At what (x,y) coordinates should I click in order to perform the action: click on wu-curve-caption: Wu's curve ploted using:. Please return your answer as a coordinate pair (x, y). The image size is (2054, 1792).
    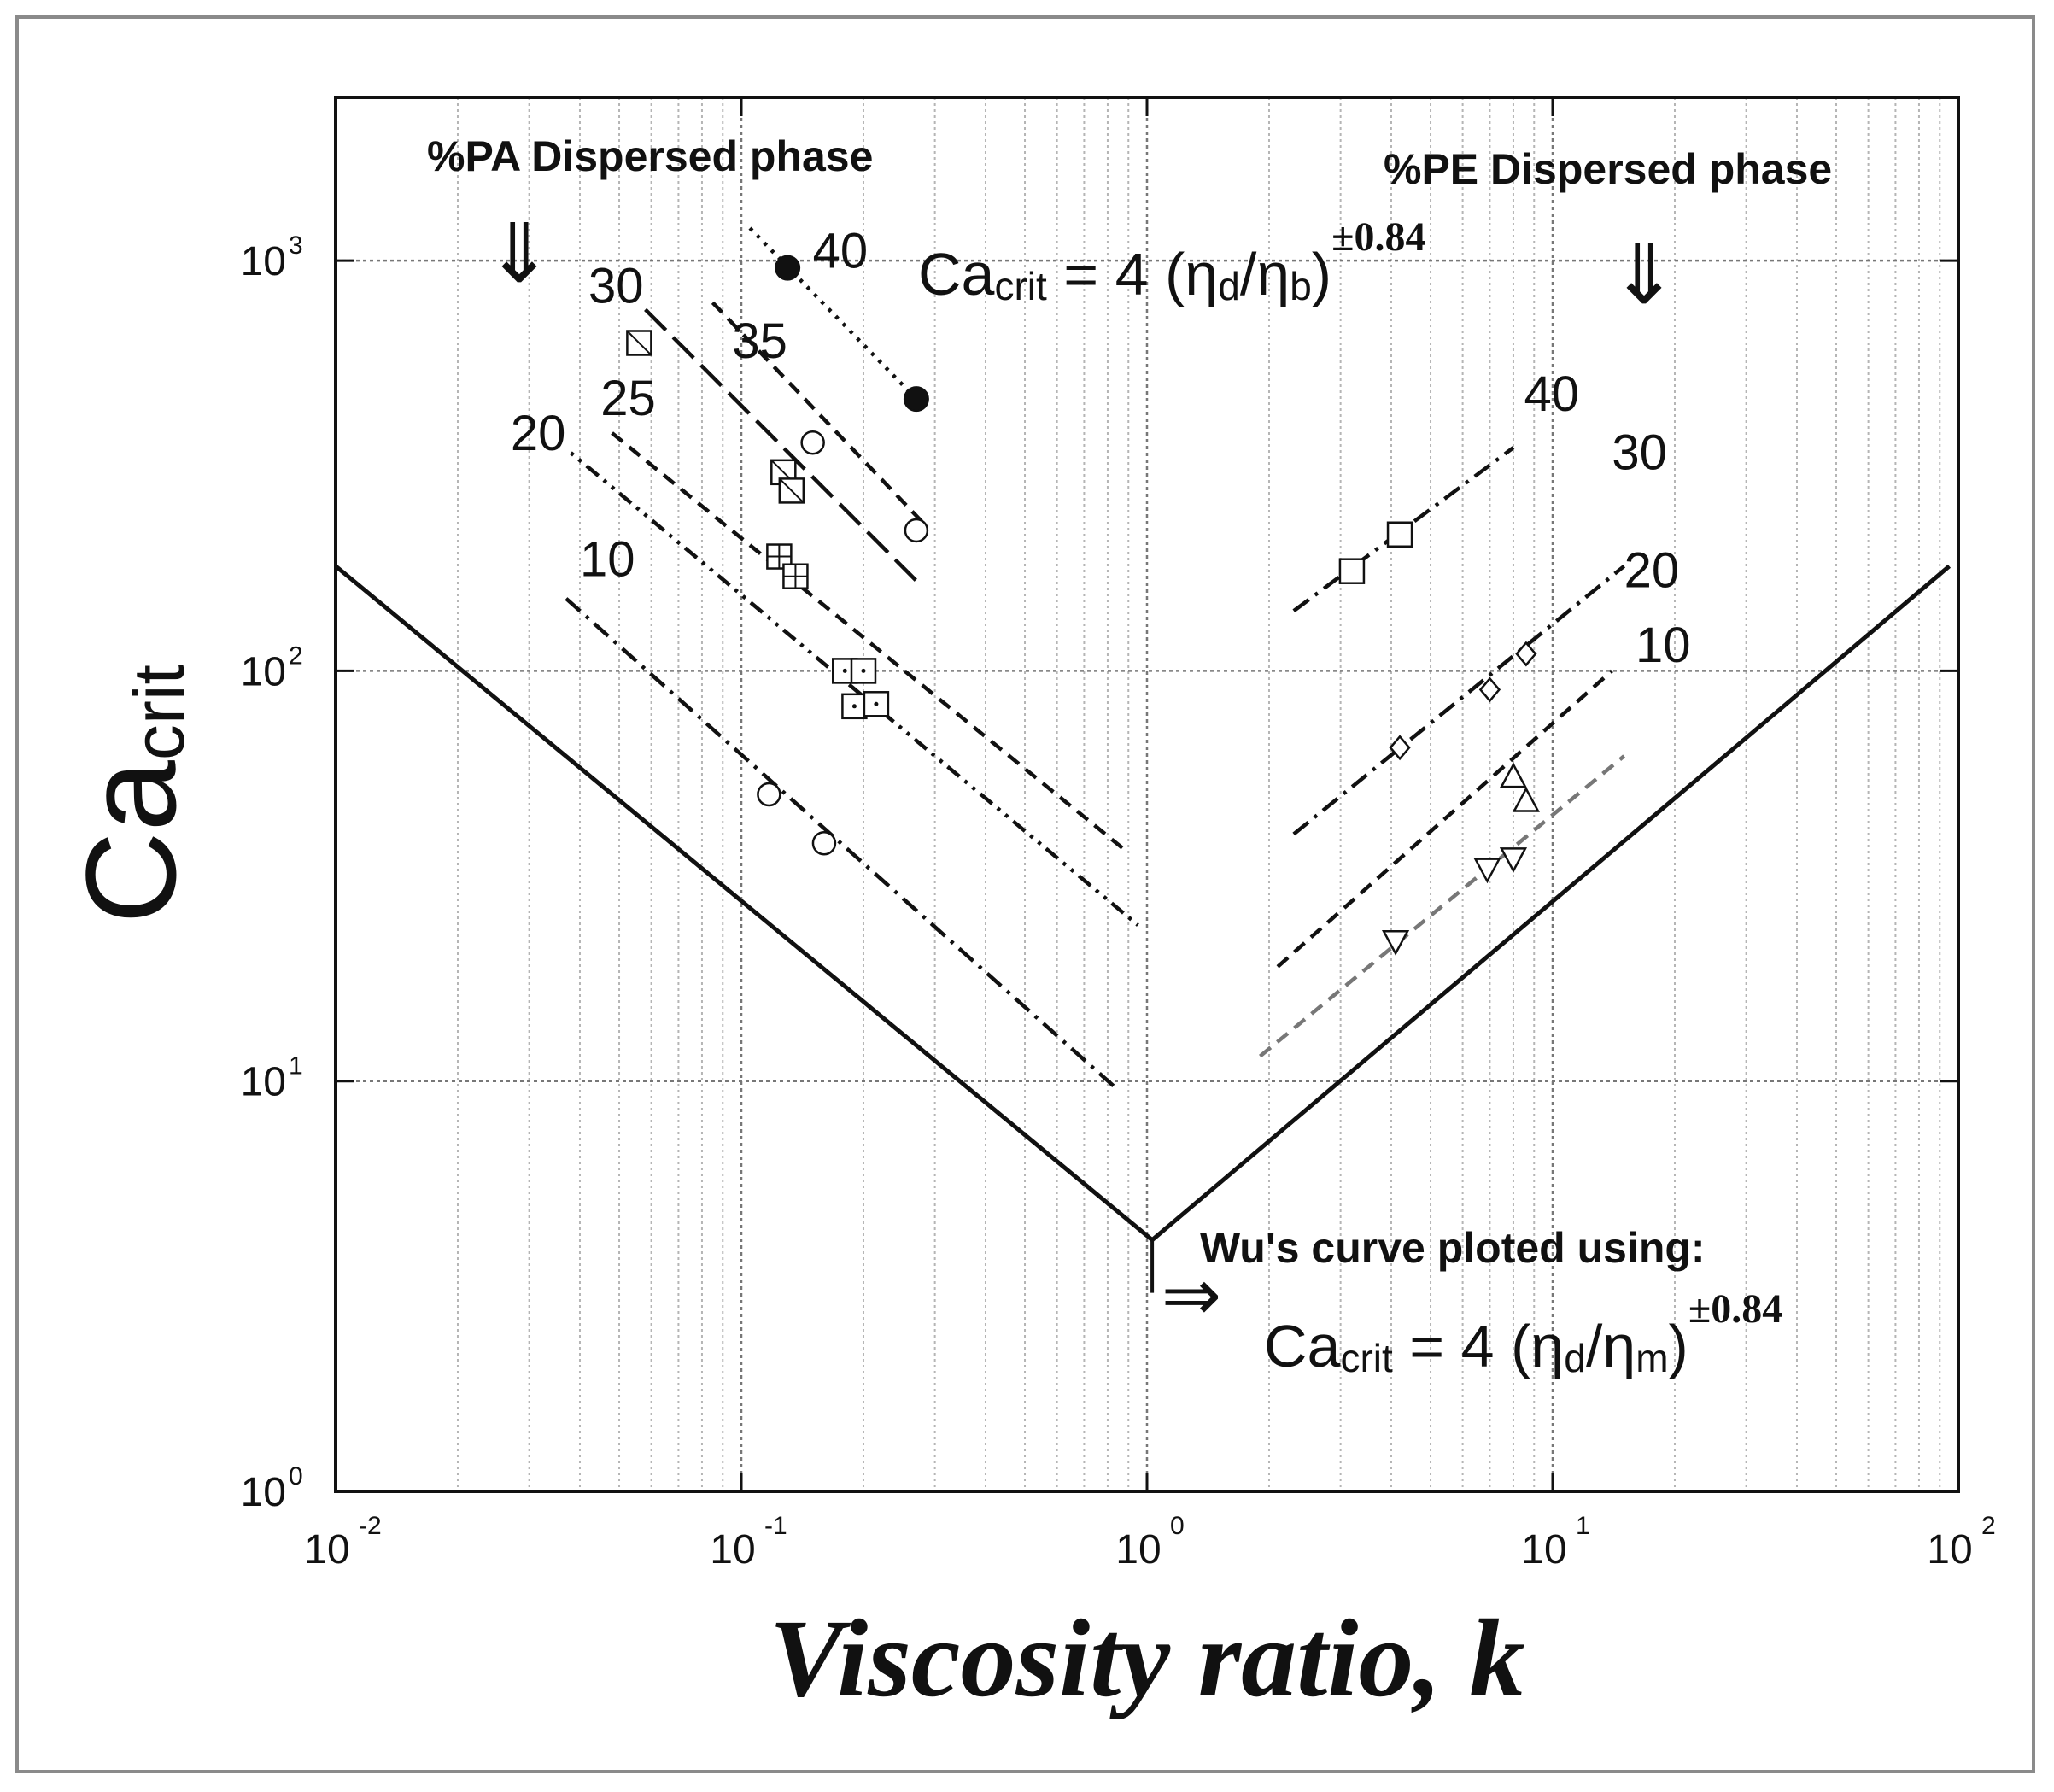
    Looking at the image, I should click on (1453, 1248).